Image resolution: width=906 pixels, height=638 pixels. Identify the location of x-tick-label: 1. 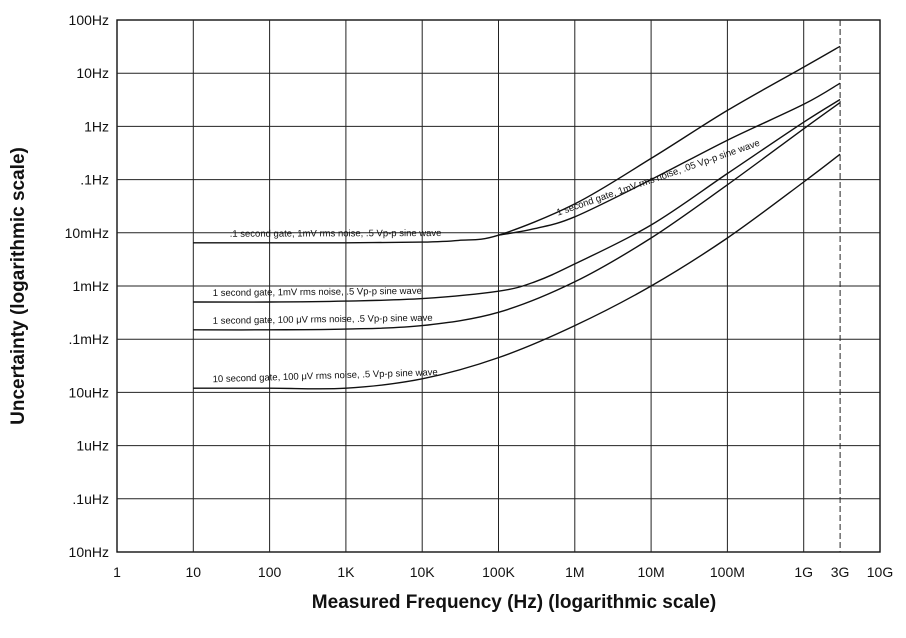
(117, 572).